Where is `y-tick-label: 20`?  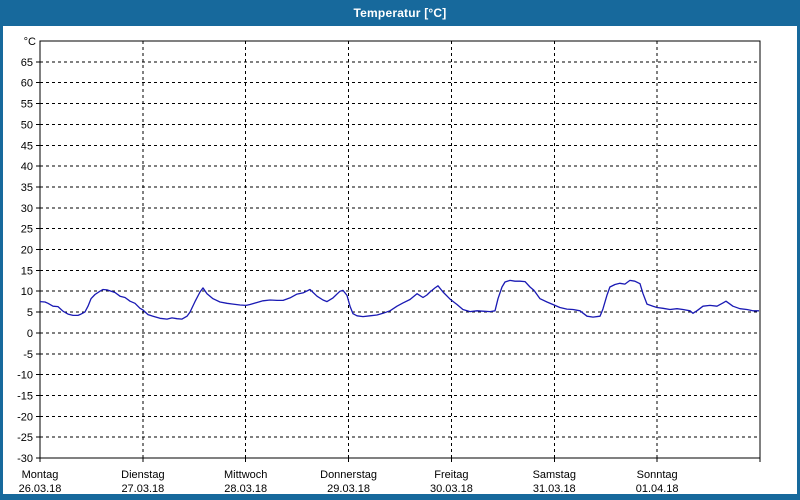
y-tick-label: 20 is located at coordinates (27, 251).